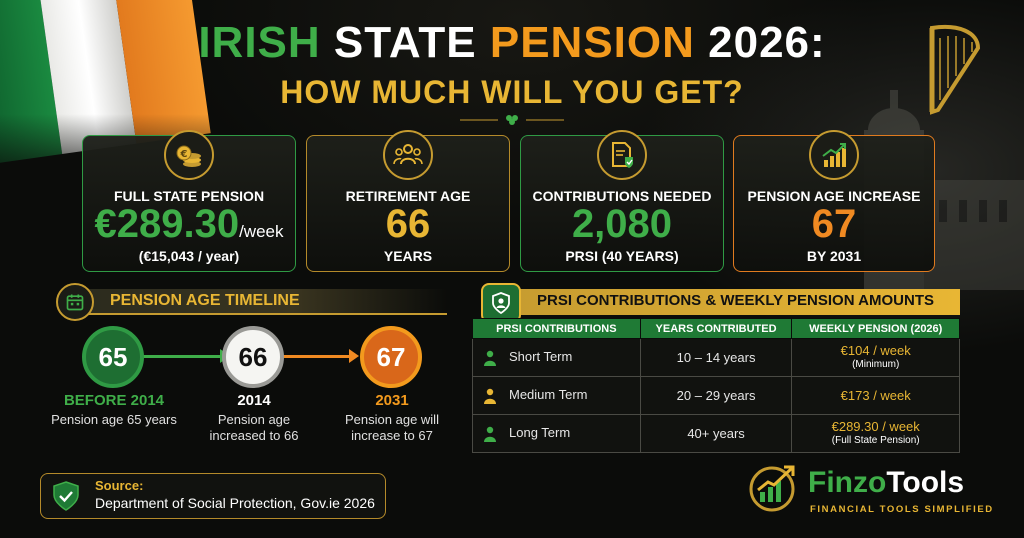 Image resolution: width=1024 pixels, height=538 pixels. I want to click on pension-note: (Full State Pension), so click(875, 440).